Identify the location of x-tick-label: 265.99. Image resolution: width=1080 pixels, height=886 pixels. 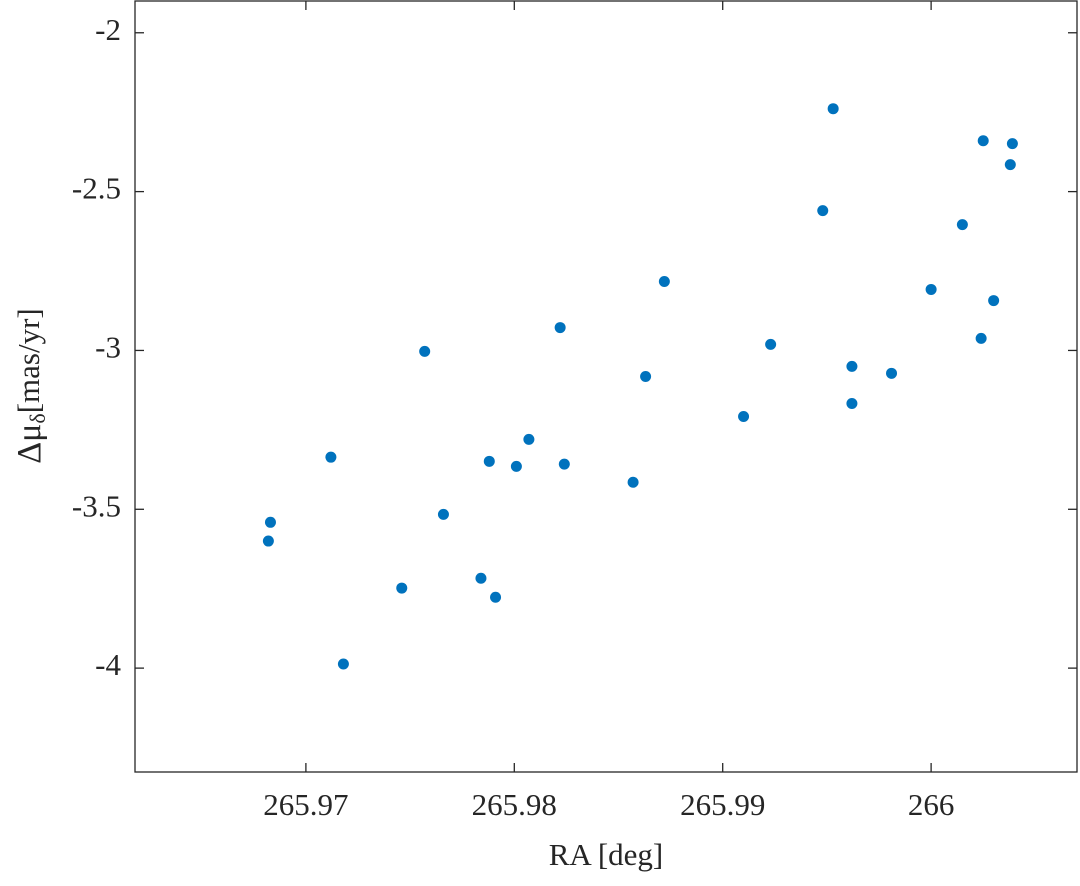
(722, 804).